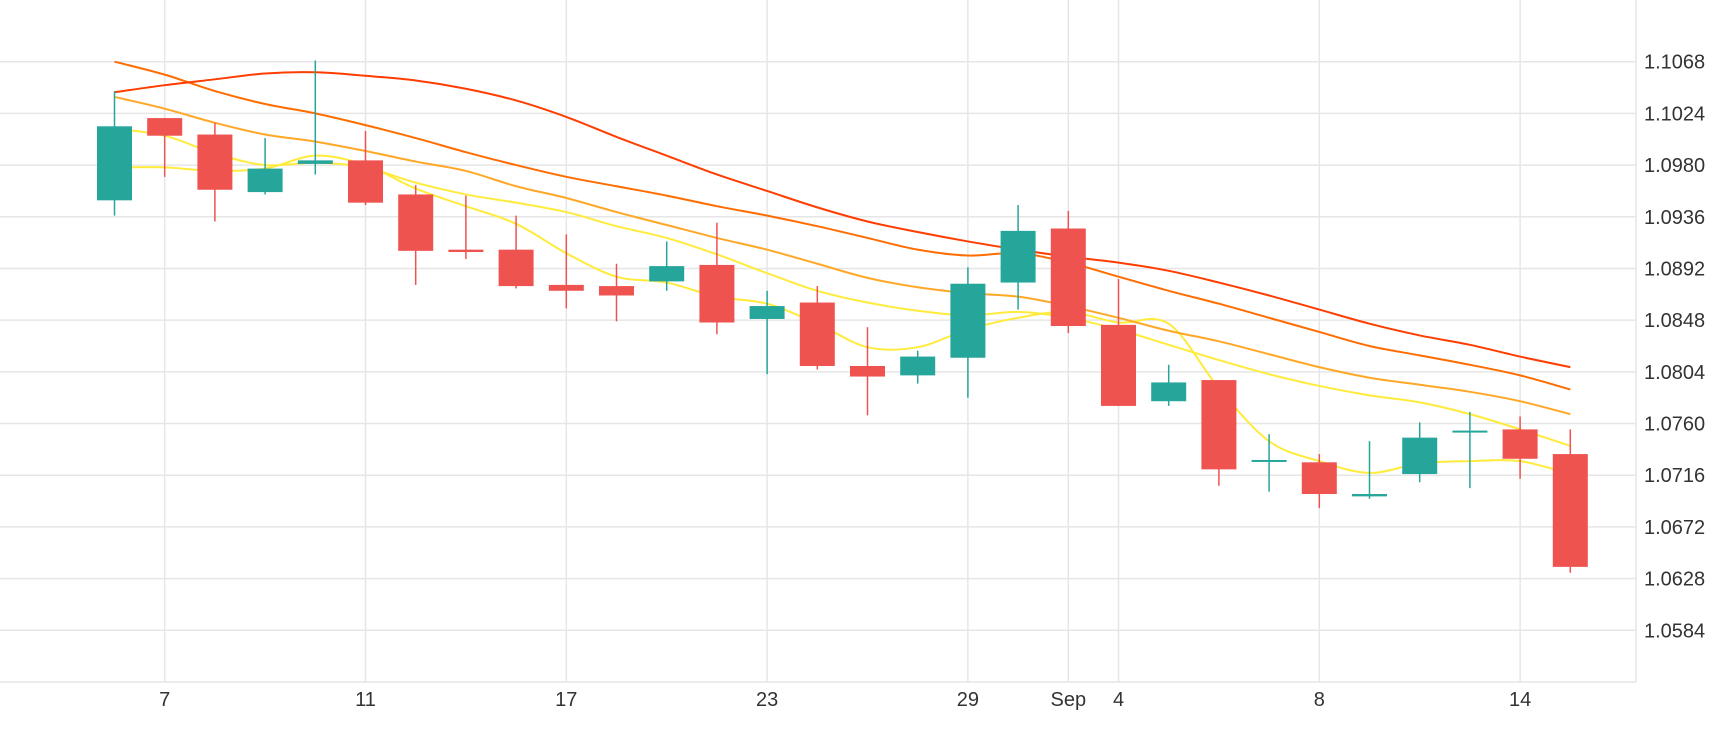 The width and height of the screenshot is (1730, 730). Describe the element at coordinates (1674, 63) in the screenshot. I see `y-tick-label: 1.1068` at that location.